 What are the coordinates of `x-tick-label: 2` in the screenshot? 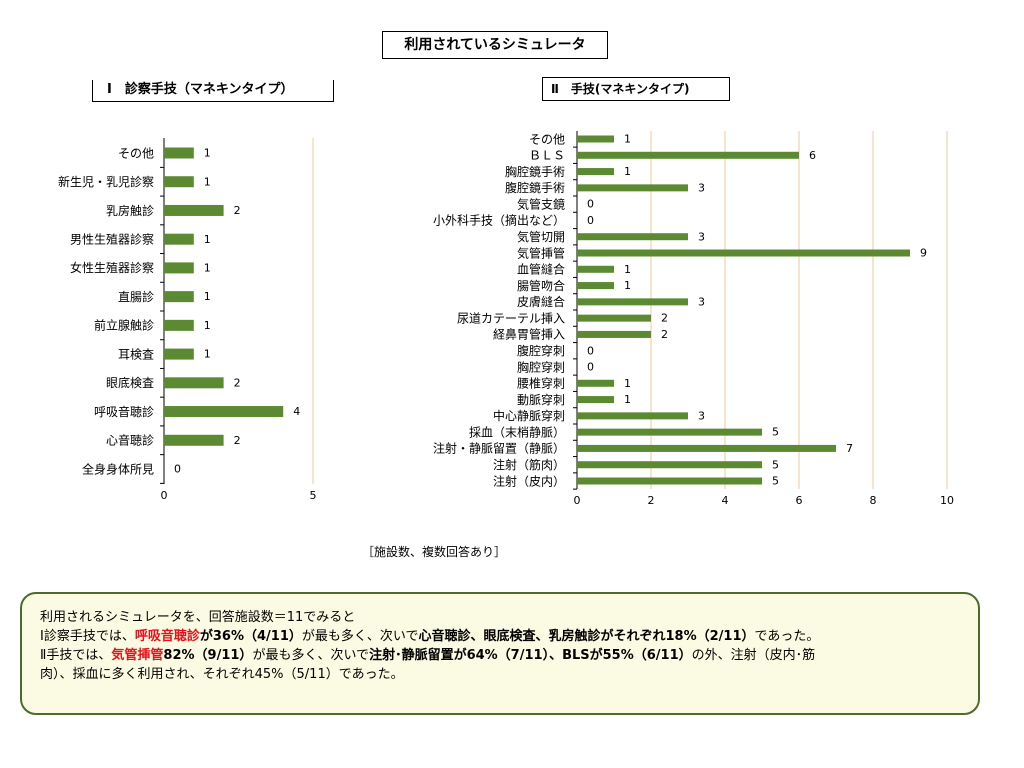 It's located at (651, 500).